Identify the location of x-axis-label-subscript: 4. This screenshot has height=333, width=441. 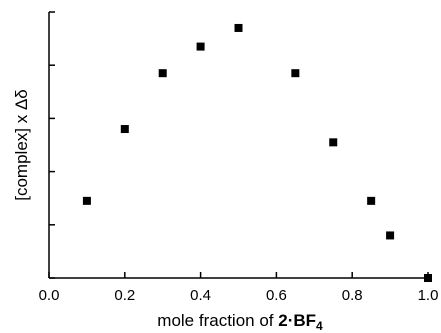
(319, 326).